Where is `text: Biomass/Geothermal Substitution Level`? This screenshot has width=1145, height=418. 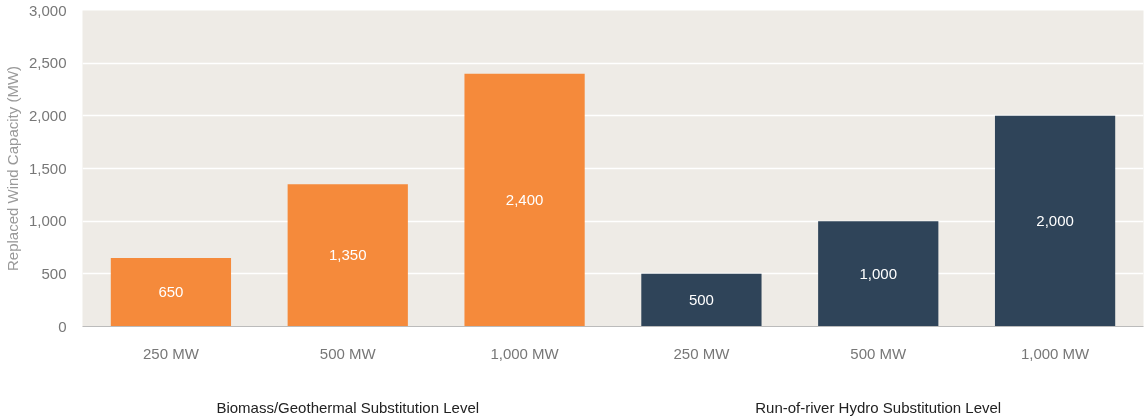
text: Biomass/Geothermal Substitution Level is located at coordinates (348, 407).